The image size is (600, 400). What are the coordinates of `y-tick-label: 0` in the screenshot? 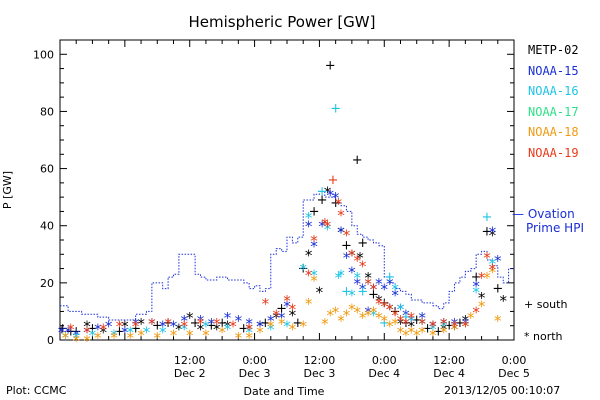 It's located at (50, 340).